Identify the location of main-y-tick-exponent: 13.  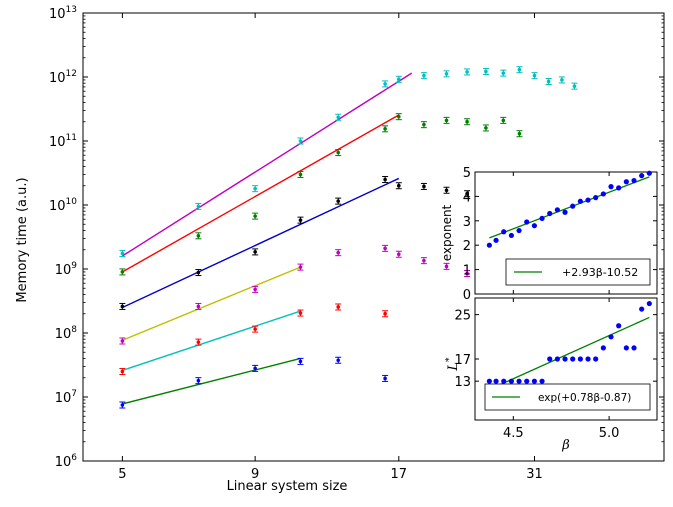
(71, 10).